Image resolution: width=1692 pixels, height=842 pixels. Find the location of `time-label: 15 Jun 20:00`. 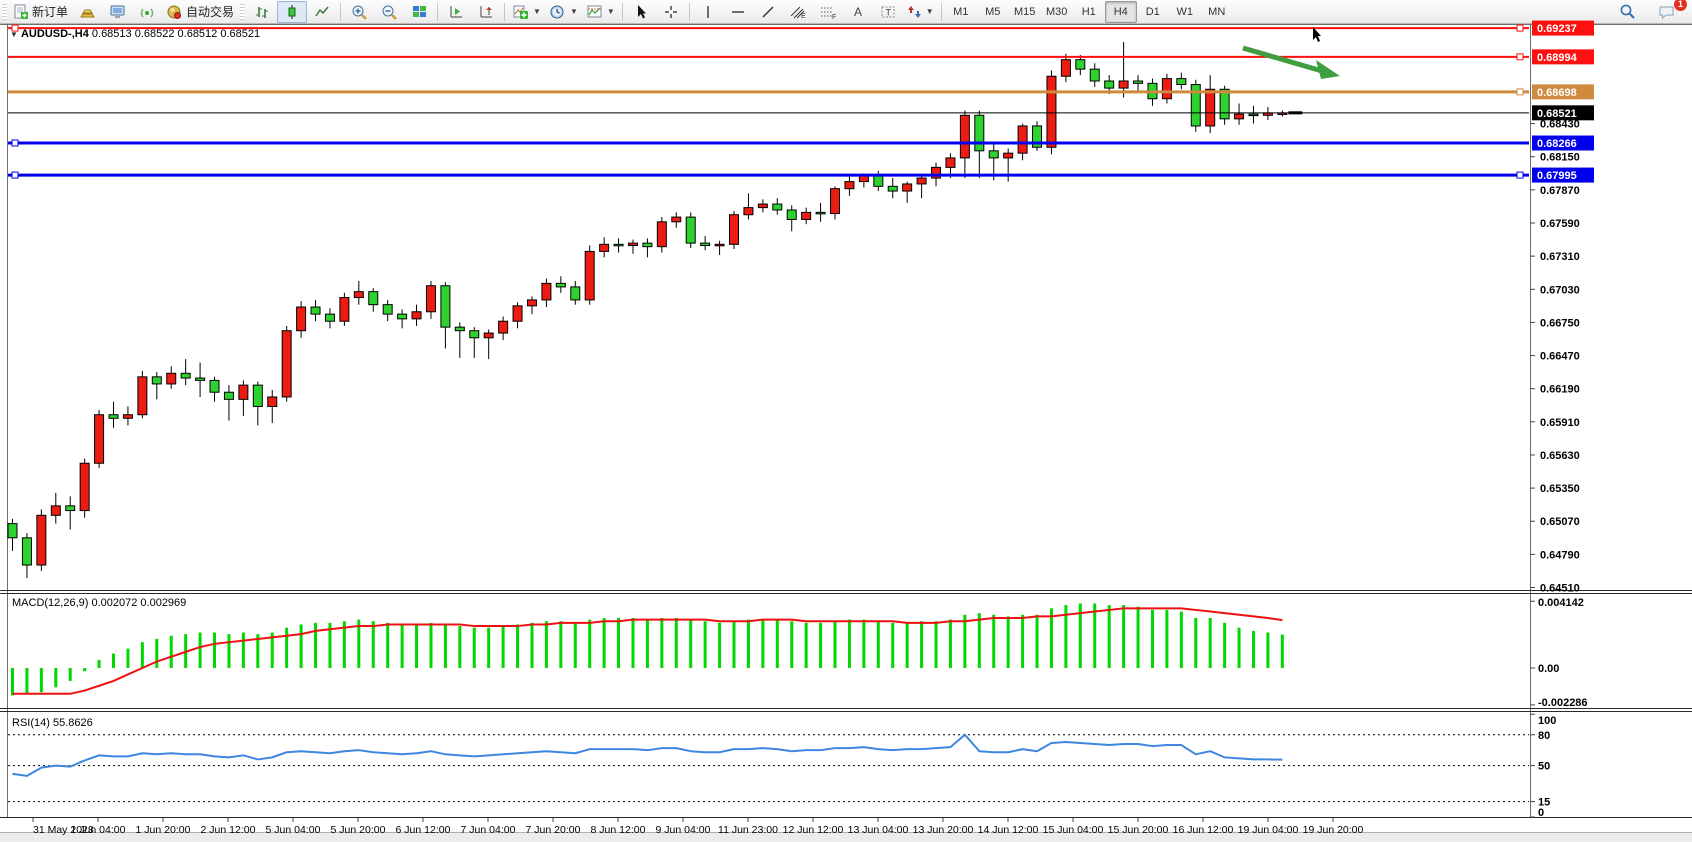

time-label: 15 Jun 20:00 is located at coordinates (1138, 830).